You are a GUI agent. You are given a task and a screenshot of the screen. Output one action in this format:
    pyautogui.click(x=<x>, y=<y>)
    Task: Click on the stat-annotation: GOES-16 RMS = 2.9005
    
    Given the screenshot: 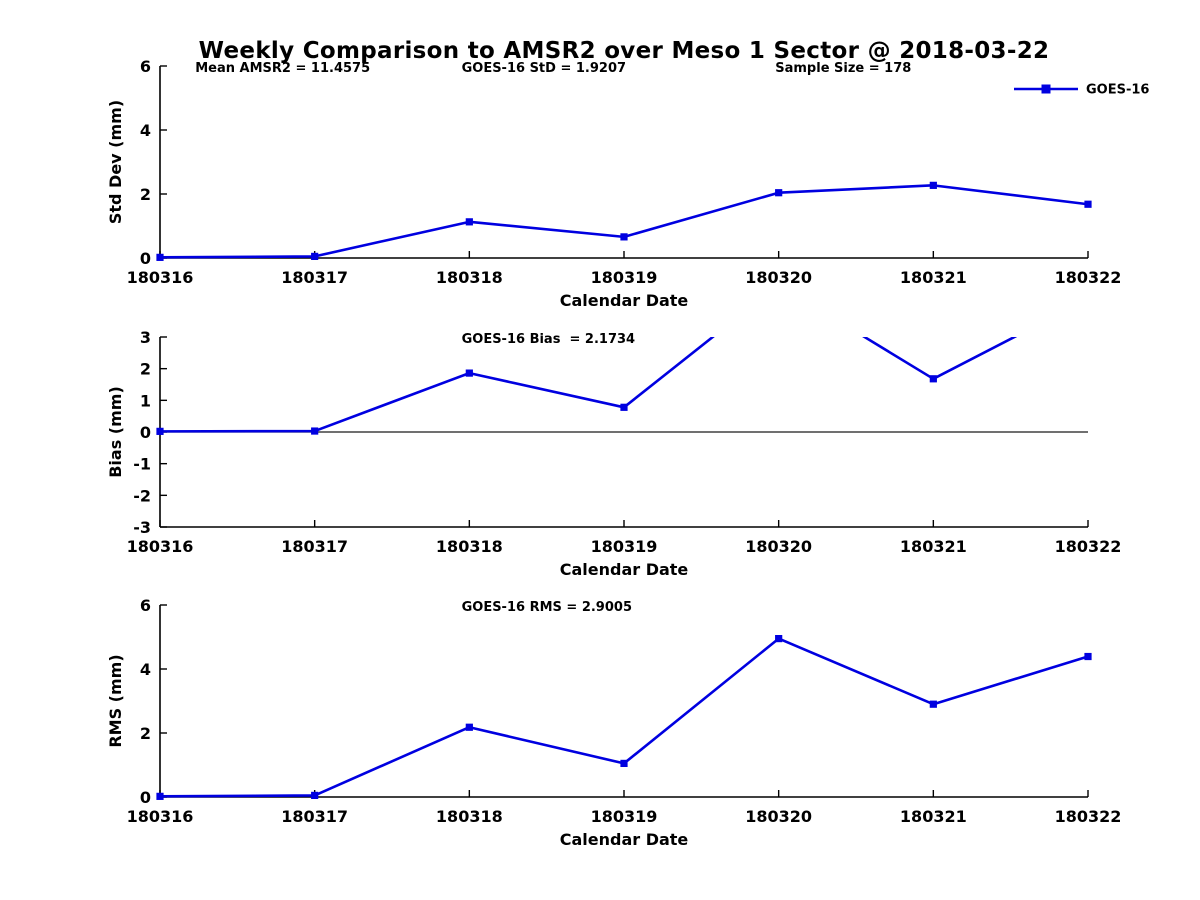 What is the action you would take?
    pyautogui.click(x=547, y=607)
    